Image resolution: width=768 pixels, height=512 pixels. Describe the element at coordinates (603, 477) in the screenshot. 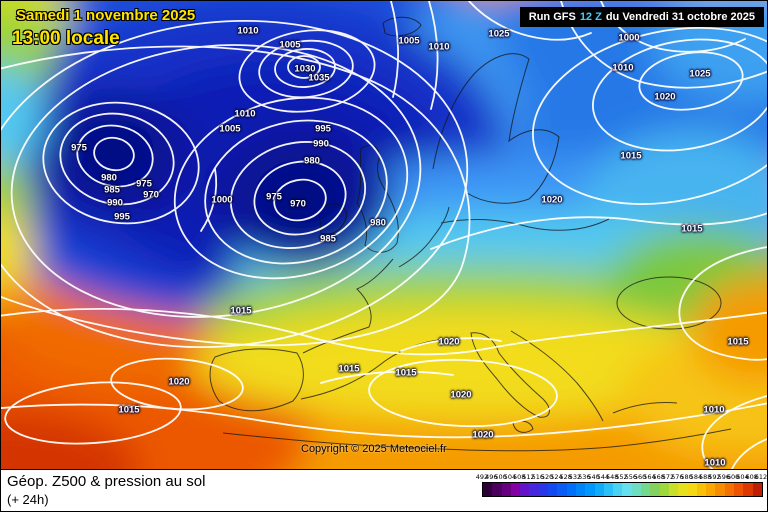

I see `scale-tick: 544` at that location.